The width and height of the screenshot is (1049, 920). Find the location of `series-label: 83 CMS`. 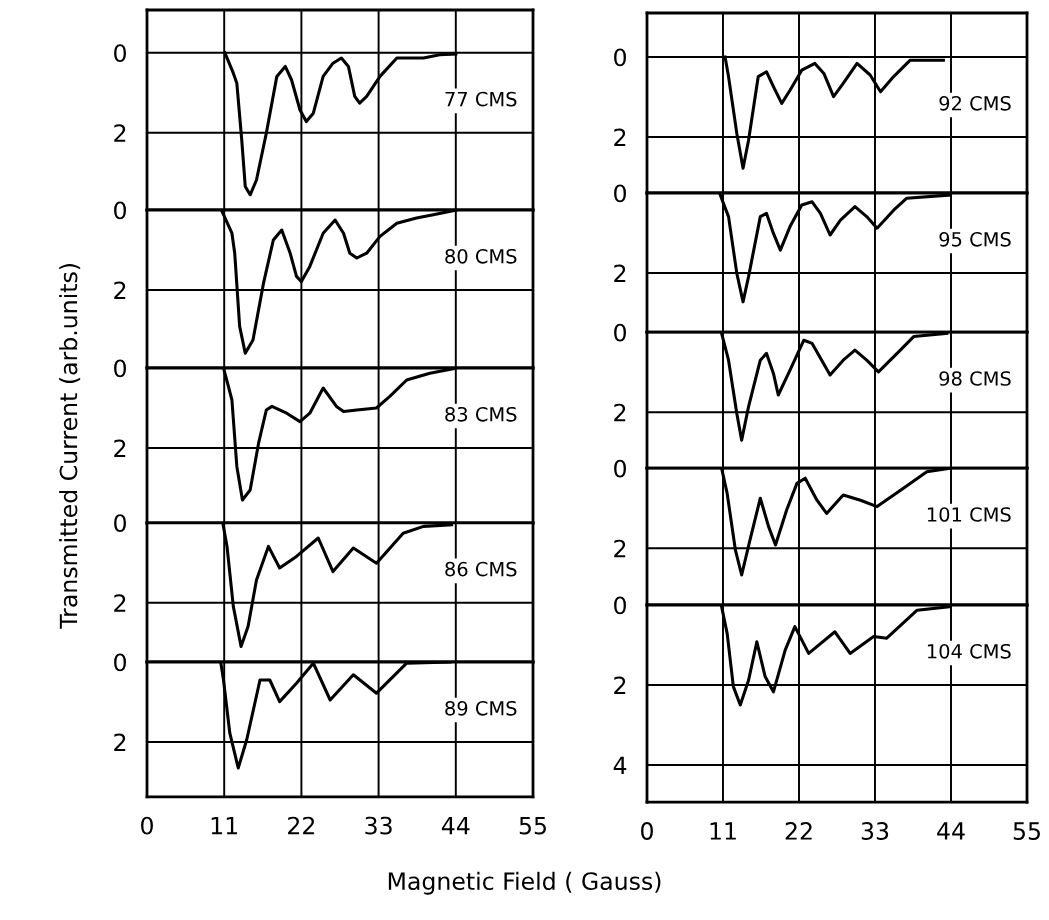

series-label: 83 CMS is located at coordinates (481, 414).